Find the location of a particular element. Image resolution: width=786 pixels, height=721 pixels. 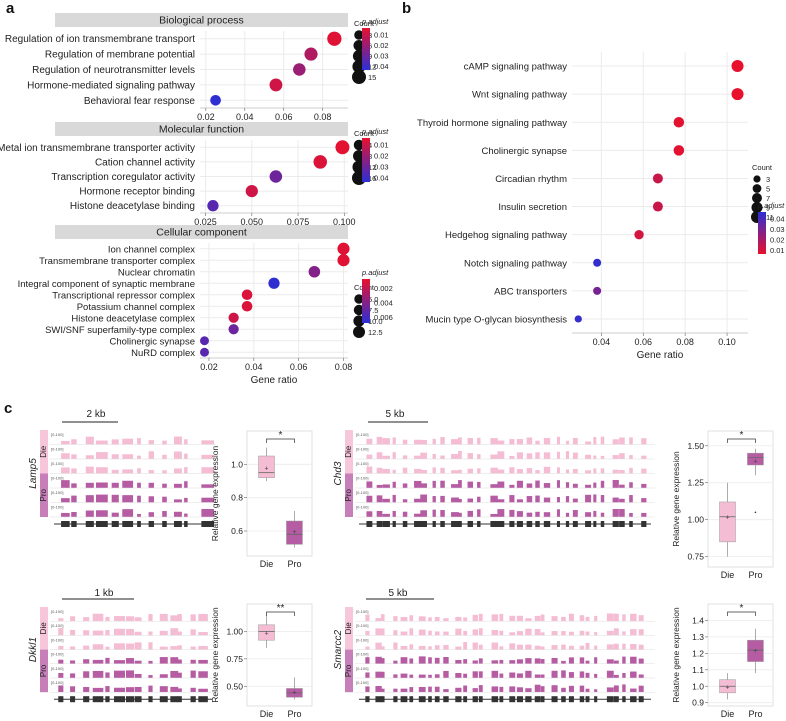

x-tick-label: 0.08 is located at coordinates (323, 117).